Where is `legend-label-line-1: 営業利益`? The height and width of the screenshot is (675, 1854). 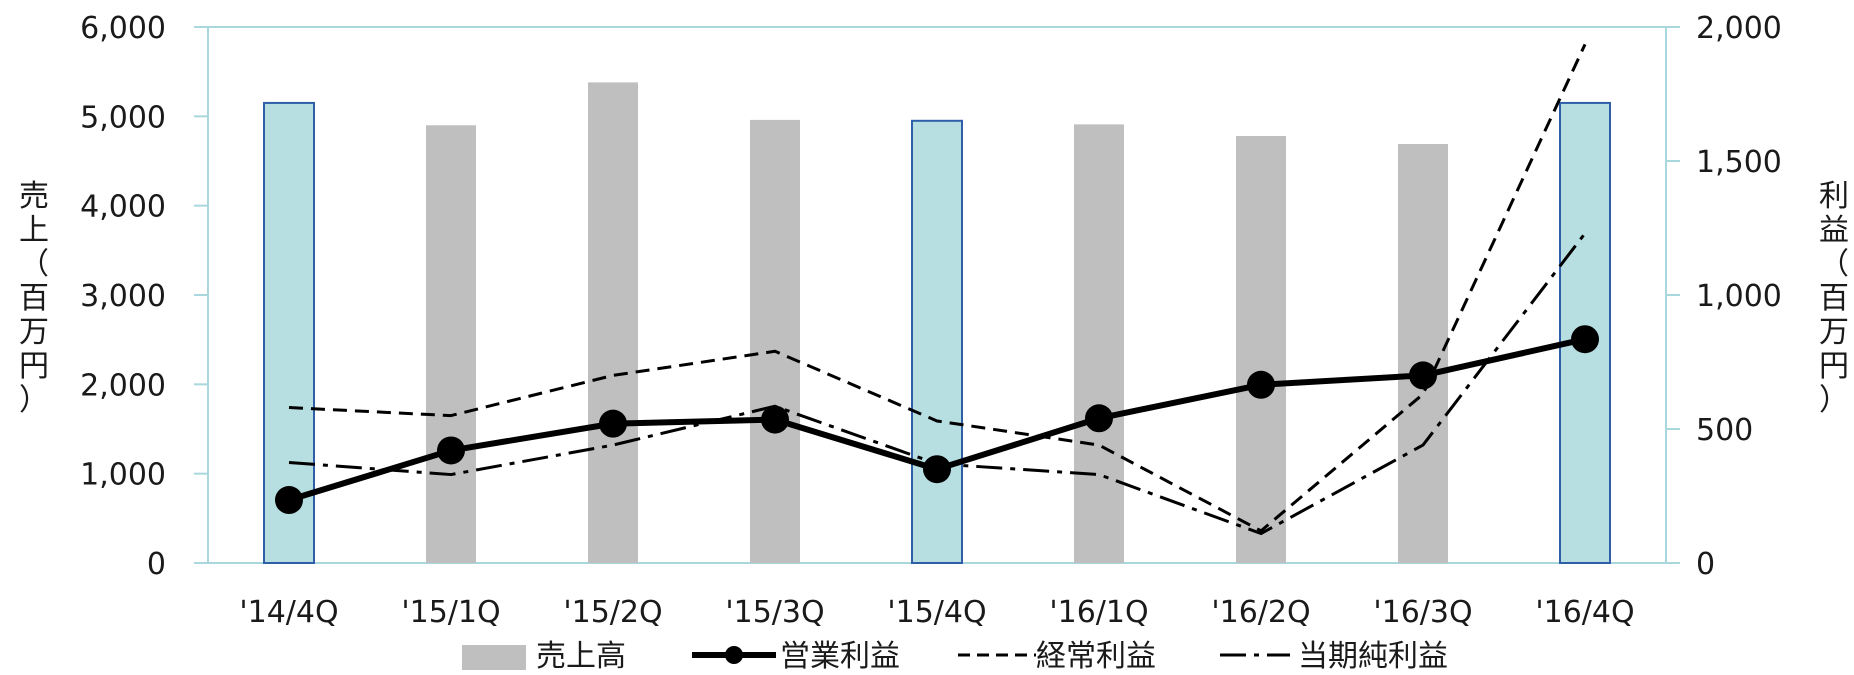 legend-label-line-1: 営業利益 is located at coordinates (840, 654).